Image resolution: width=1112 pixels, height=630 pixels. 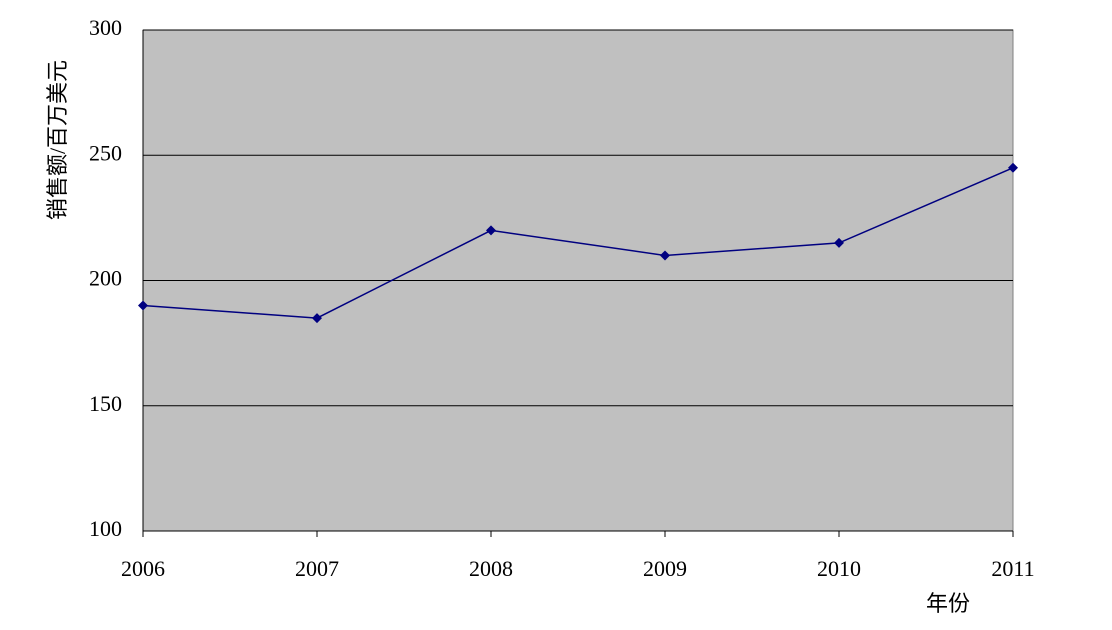 I want to click on x-axis-label: 年份, so click(x=948, y=603).